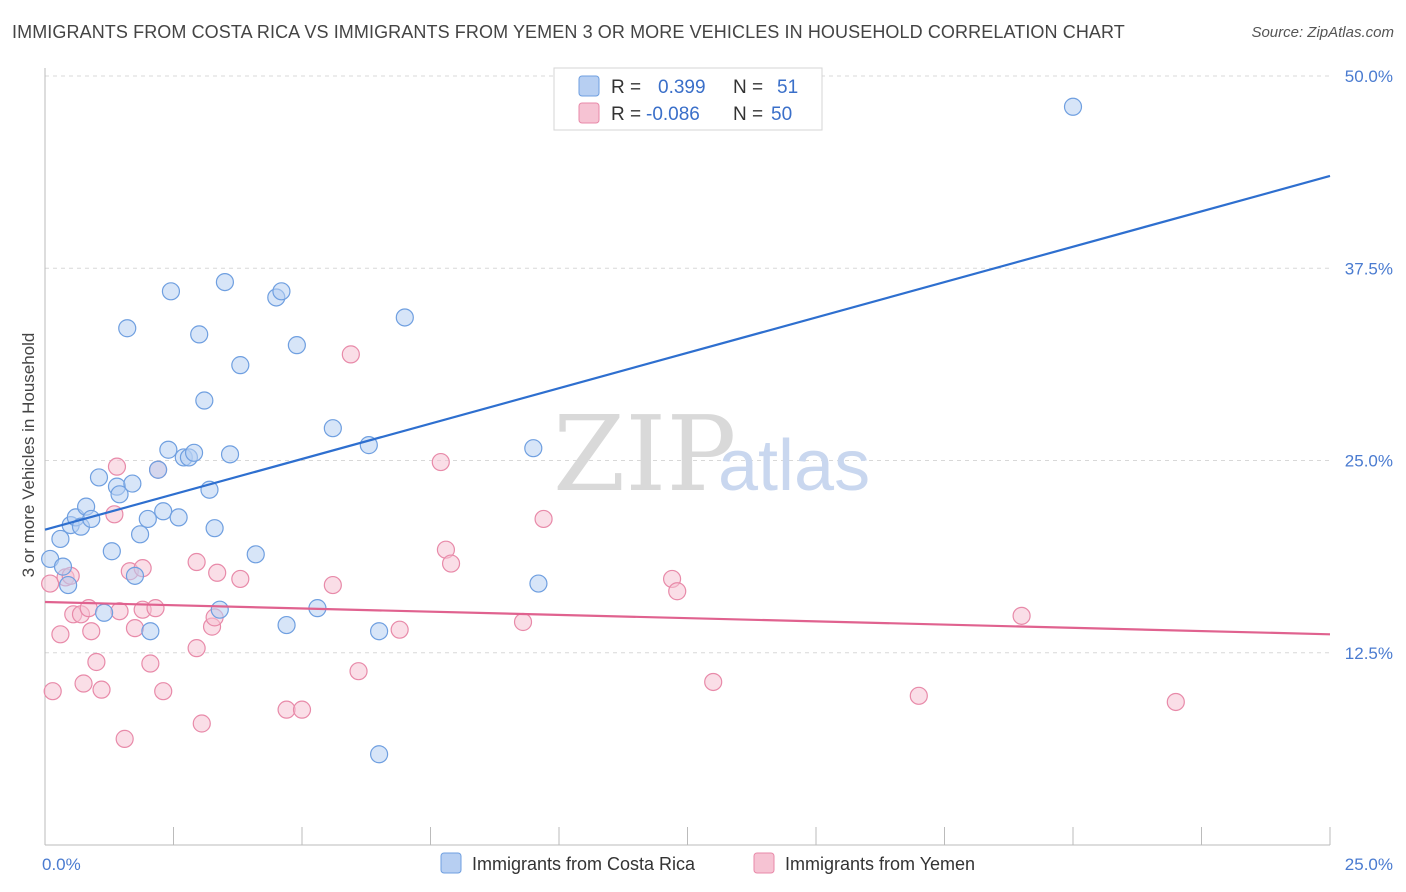 This screenshot has height=892, width=1406. Describe the element at coordinates (1369, 653) in the screenshot. I see `y-tick-label-0: 12.5%` at that location.